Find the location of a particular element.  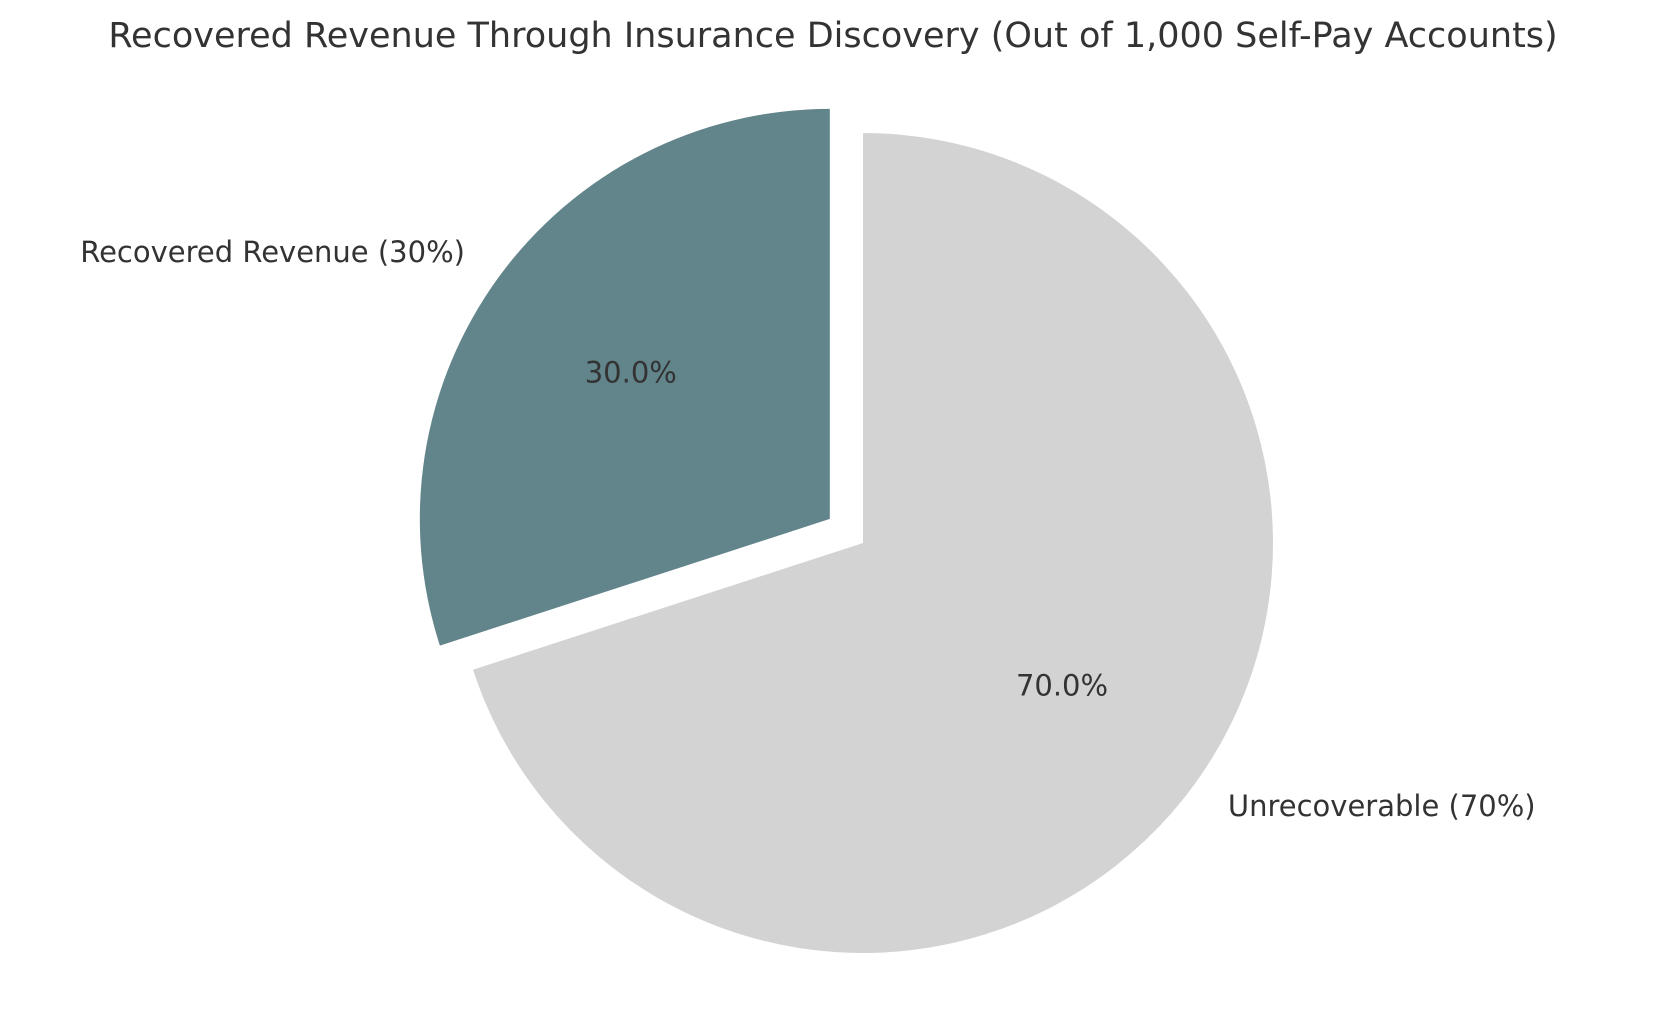

value-label: 30.0% is located at coordinates (631, 372).